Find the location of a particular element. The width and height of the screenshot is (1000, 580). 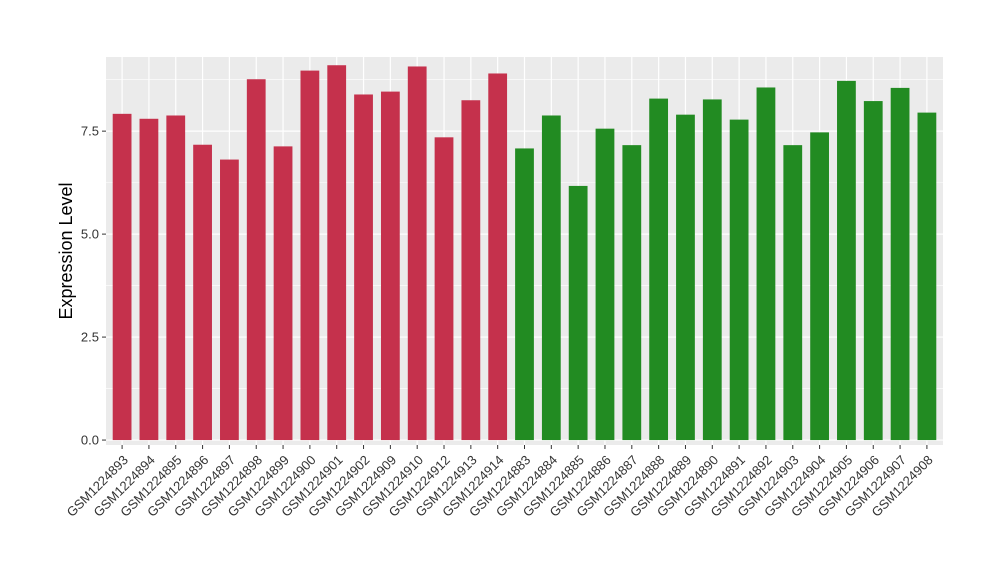

bar-GSM1224887 is located at coordinates (632, 293).